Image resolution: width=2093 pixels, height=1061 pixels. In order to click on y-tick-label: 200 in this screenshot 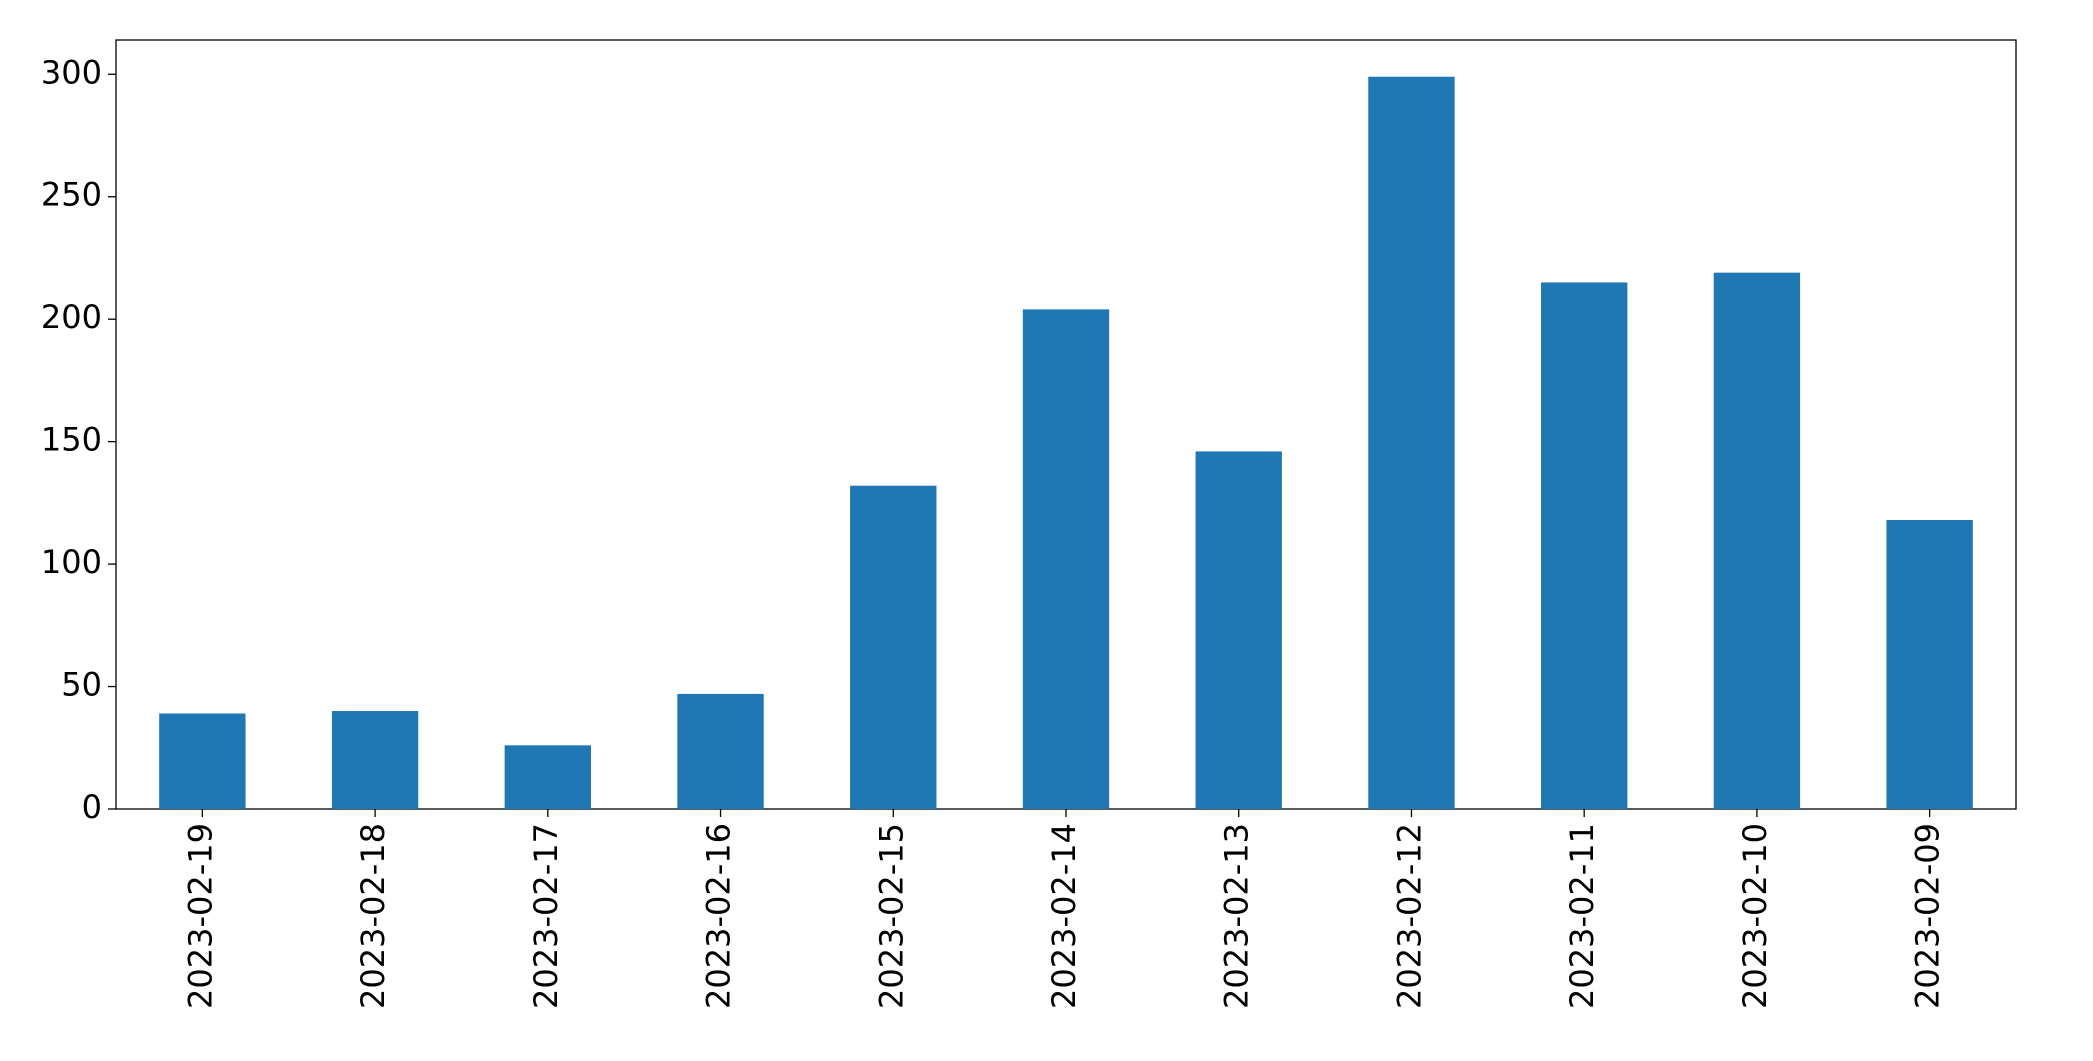, I will do `click(71, 317)`.